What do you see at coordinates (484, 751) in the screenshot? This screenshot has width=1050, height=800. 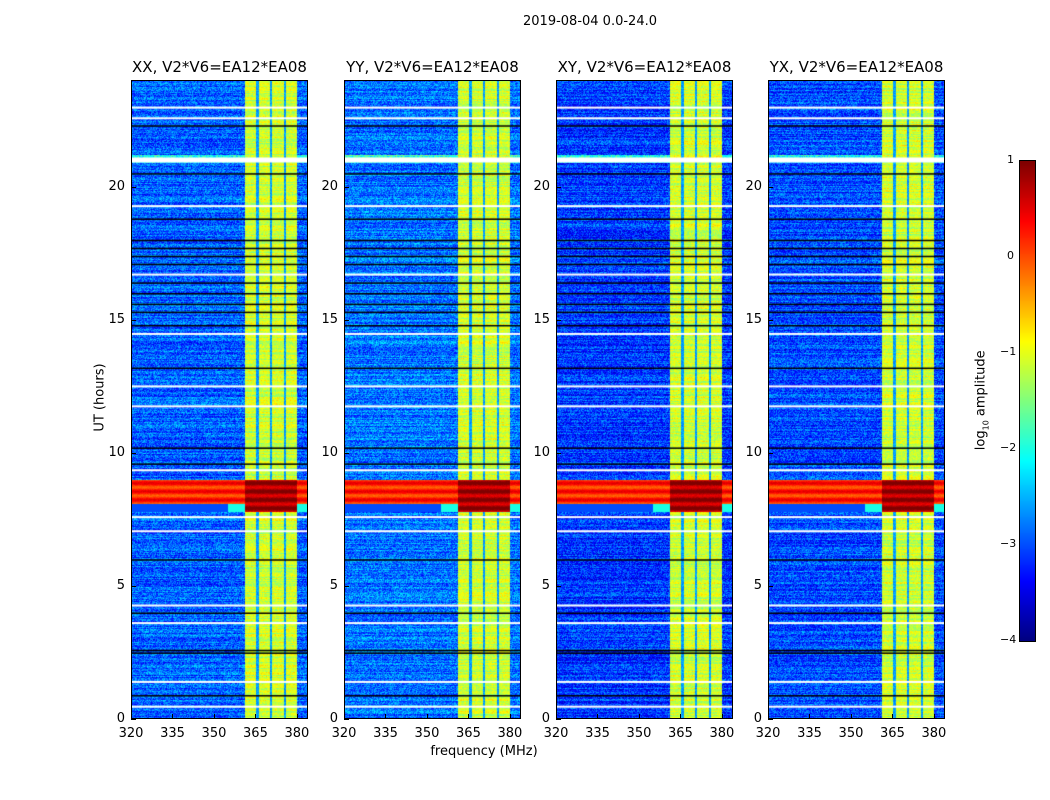 I see `x-axis-label: frequency (MHz)` at bounding box center [484, 751].